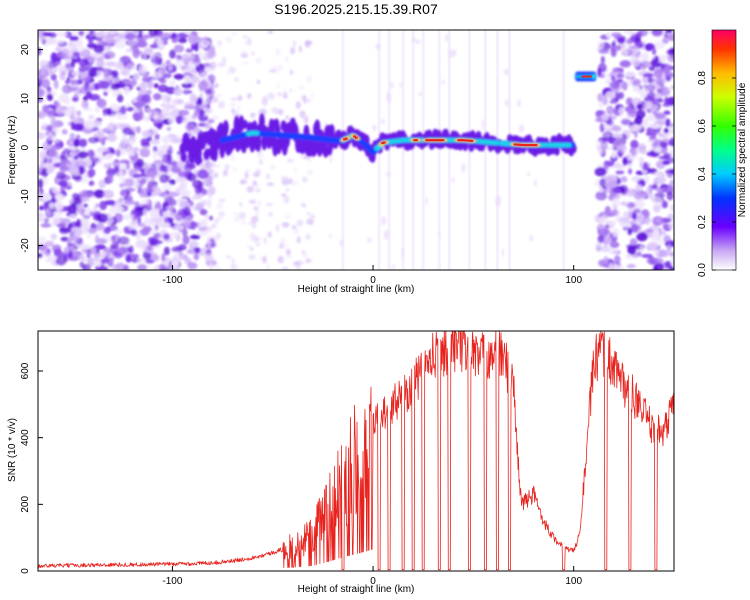 The width and height of the screenshot is (750, 600). I want to click on colorbar-tick-label: 0.6, so click(702, 126).